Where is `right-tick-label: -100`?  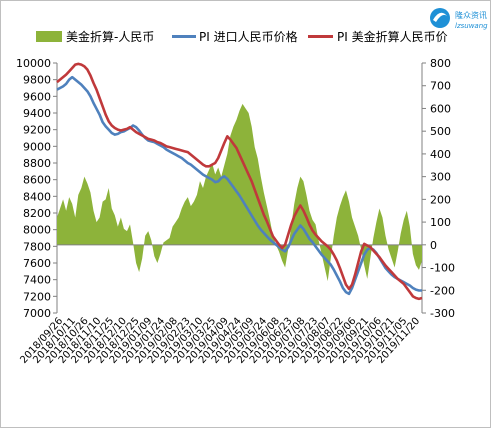 right-tick-label: -100 is located at coordinates (442, 268).